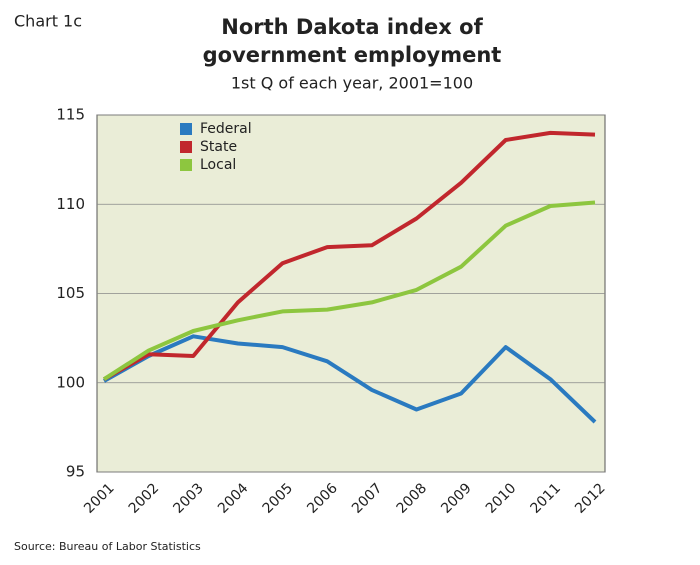  What do you see at coordinates (48, 21) in the screenshot?
I see `chart-label: Chart 1c` at bounding box center [48, 21].